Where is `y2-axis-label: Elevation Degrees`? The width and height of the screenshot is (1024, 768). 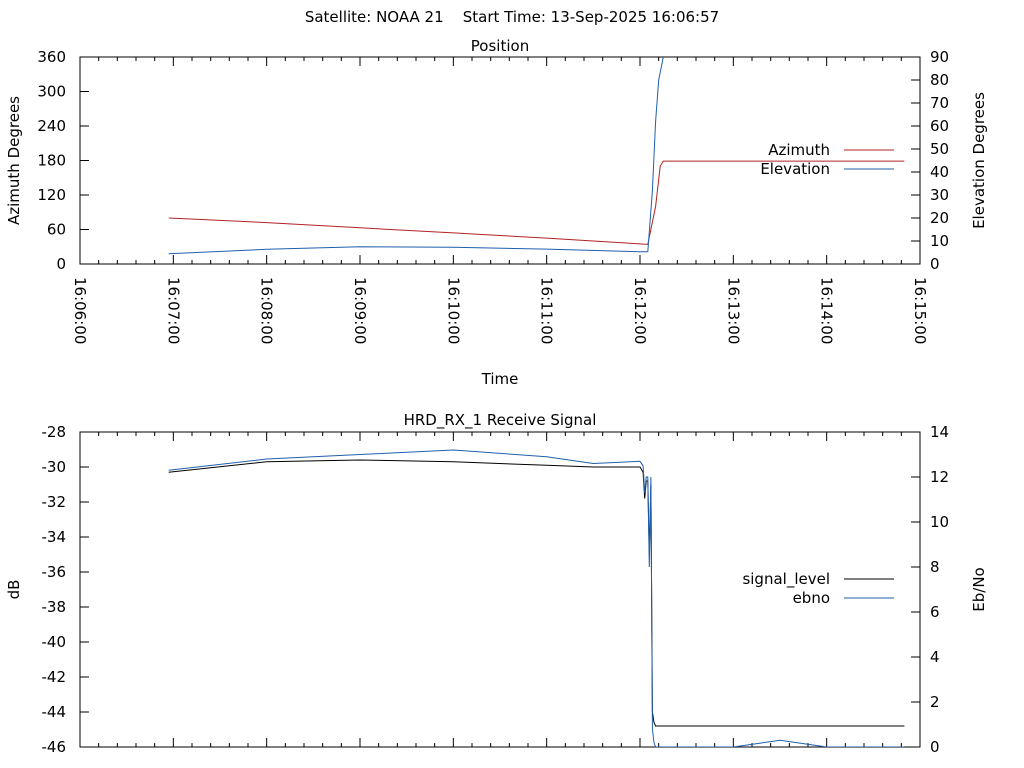 y2-axis-label: Elevation Degrees is located at coordinates (979, 160).